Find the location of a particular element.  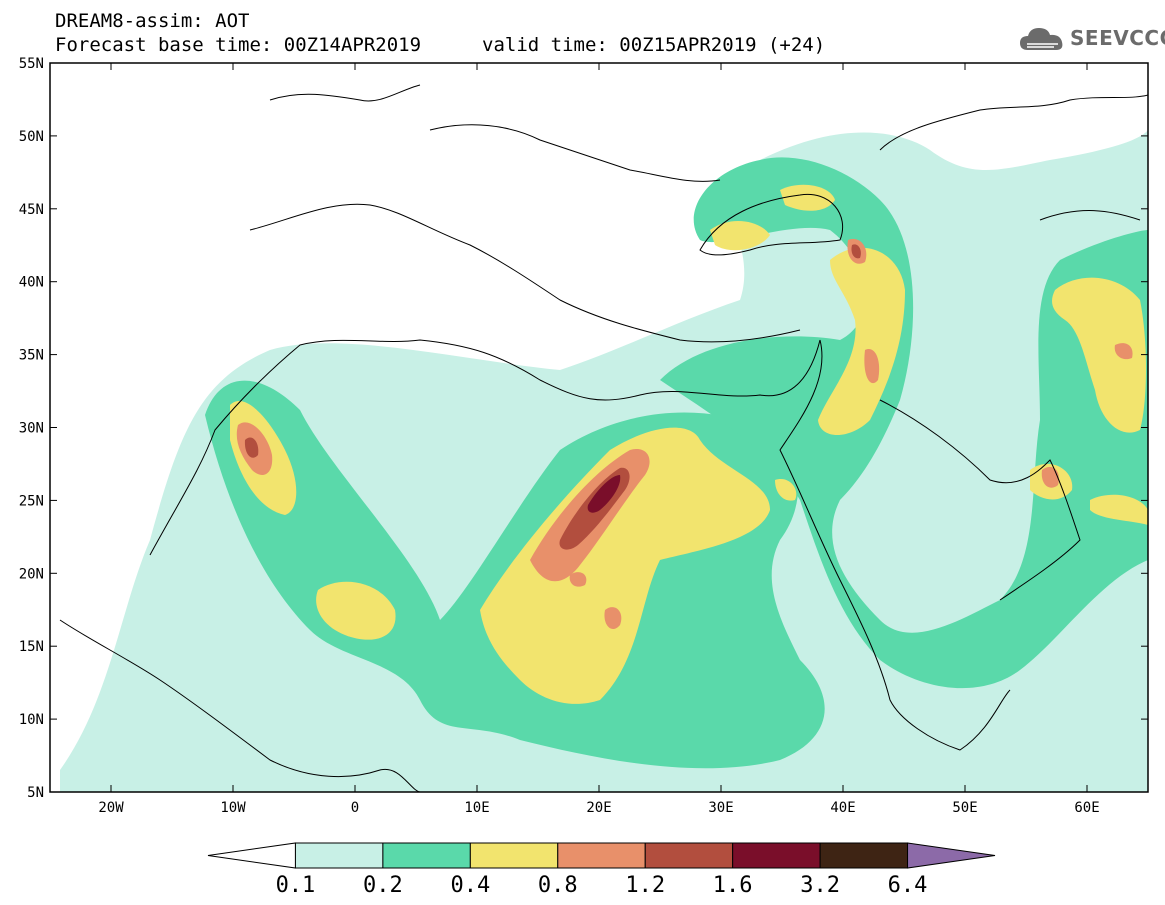

colorbar-arrow-high is located at coordinates (951, 855).